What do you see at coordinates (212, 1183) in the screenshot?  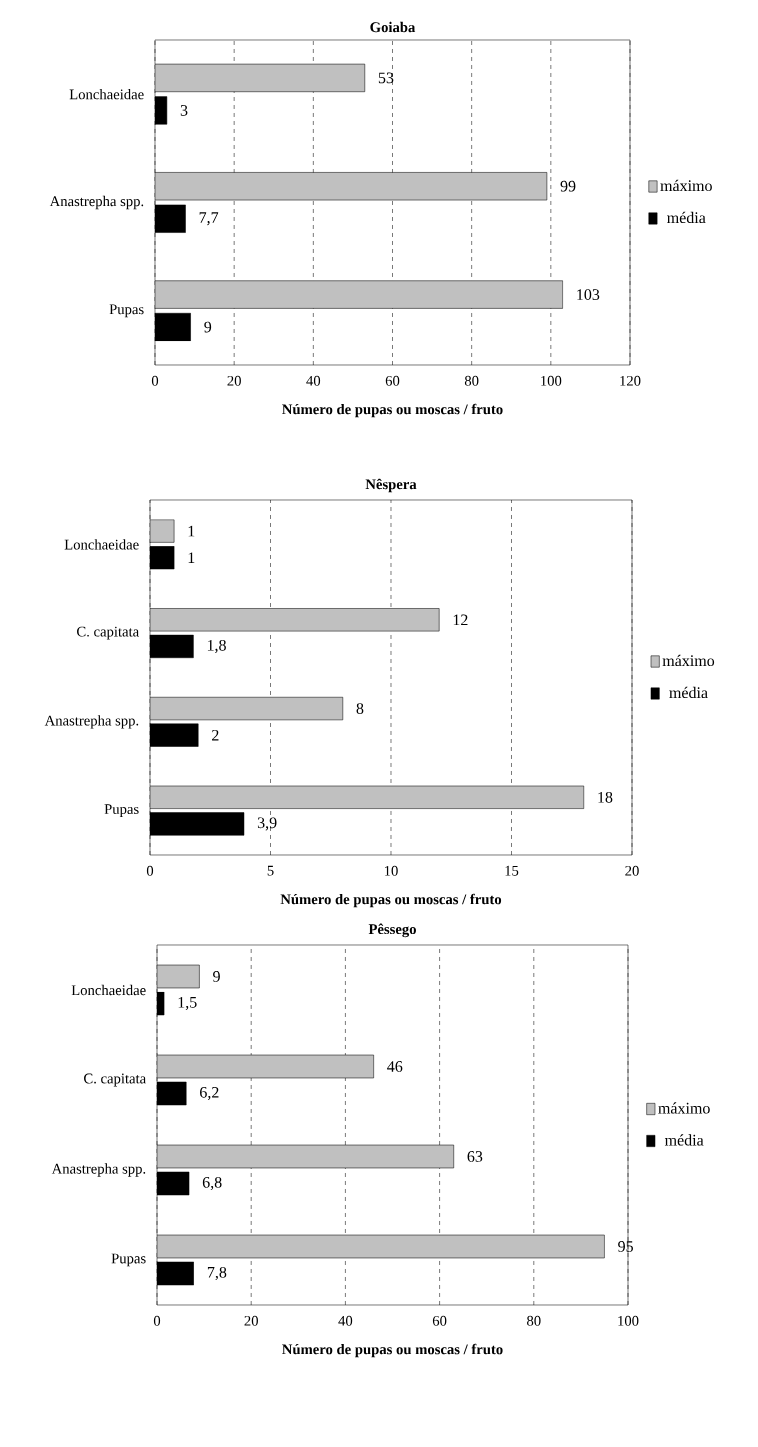 I see `data-label: 6,8` at bounding box center [212, 1183].